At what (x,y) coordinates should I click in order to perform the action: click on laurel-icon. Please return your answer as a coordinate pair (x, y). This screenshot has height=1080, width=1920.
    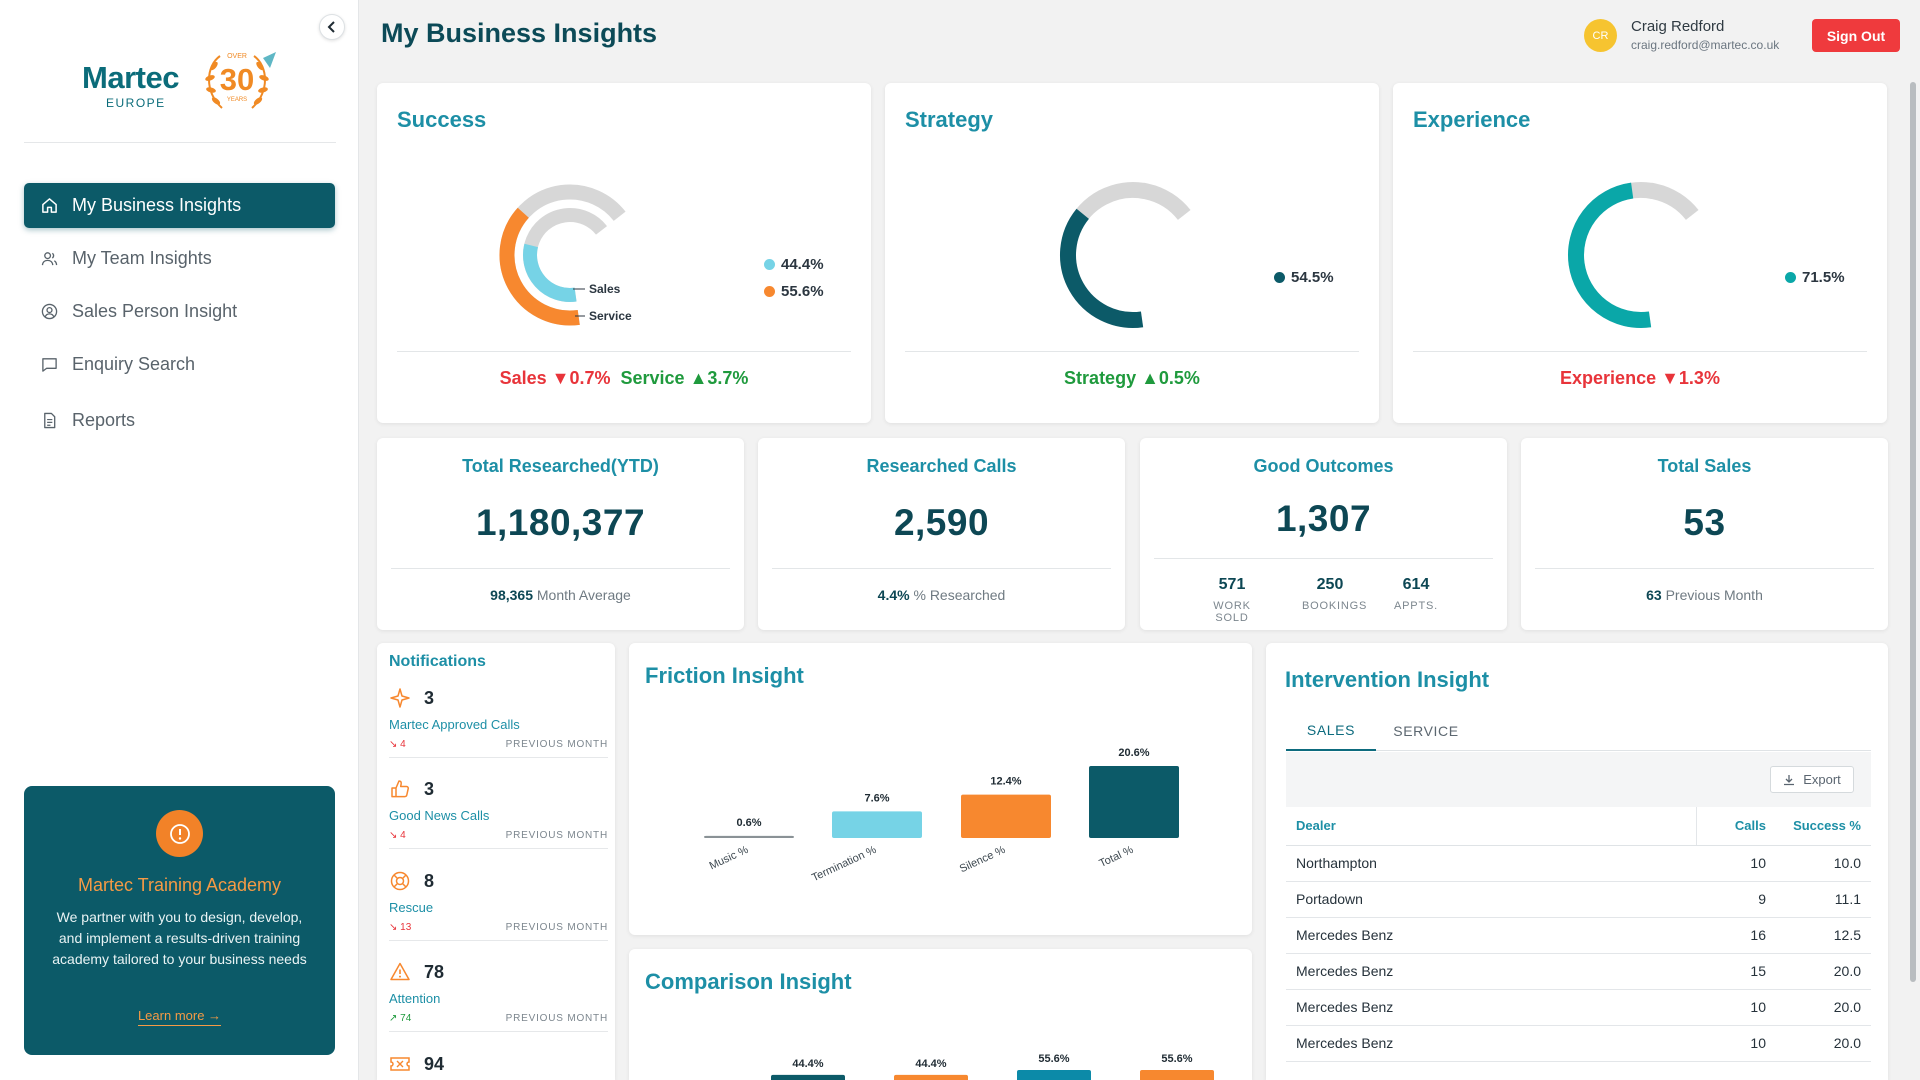
    Looking at the image, I should click on (240, 80).